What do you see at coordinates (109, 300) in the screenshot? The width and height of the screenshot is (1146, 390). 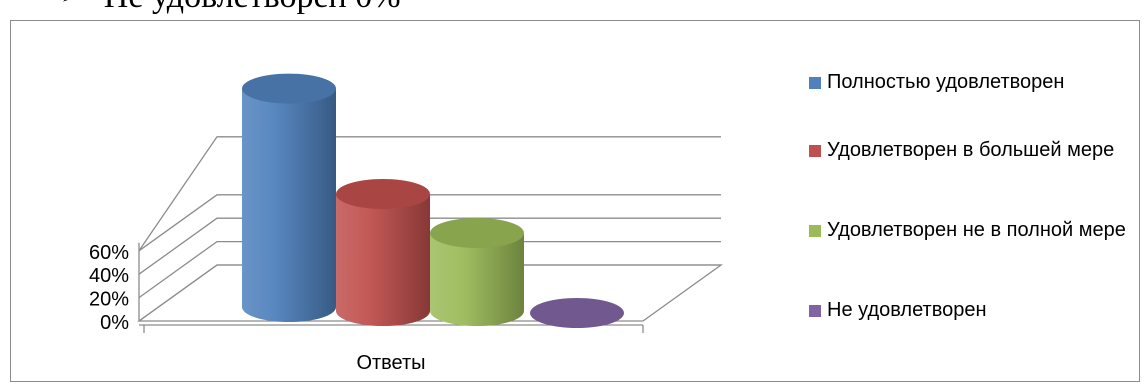 I see `y-tick-label: 20%` at bounding box center [109, 300].